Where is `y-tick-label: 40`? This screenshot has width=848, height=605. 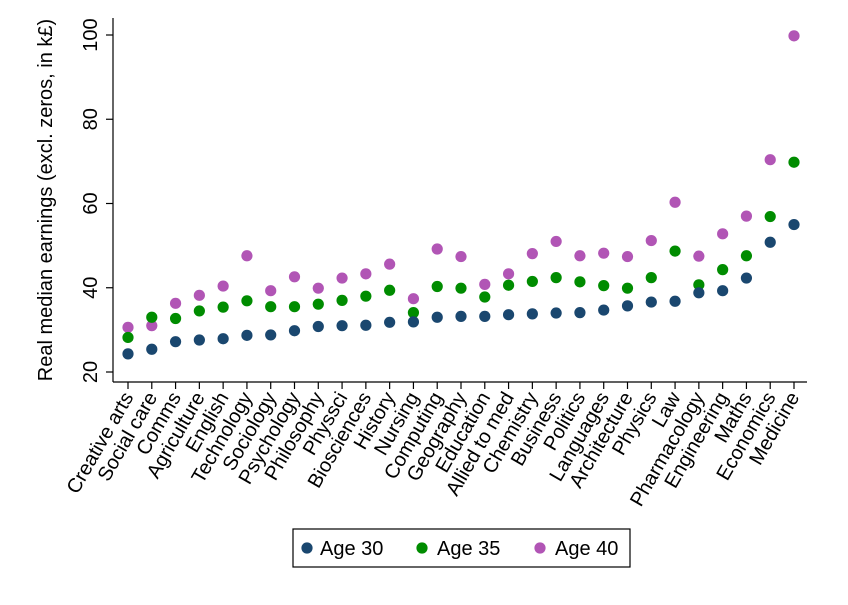 y-tick-label: 40 is located at coordinates (91, 288).